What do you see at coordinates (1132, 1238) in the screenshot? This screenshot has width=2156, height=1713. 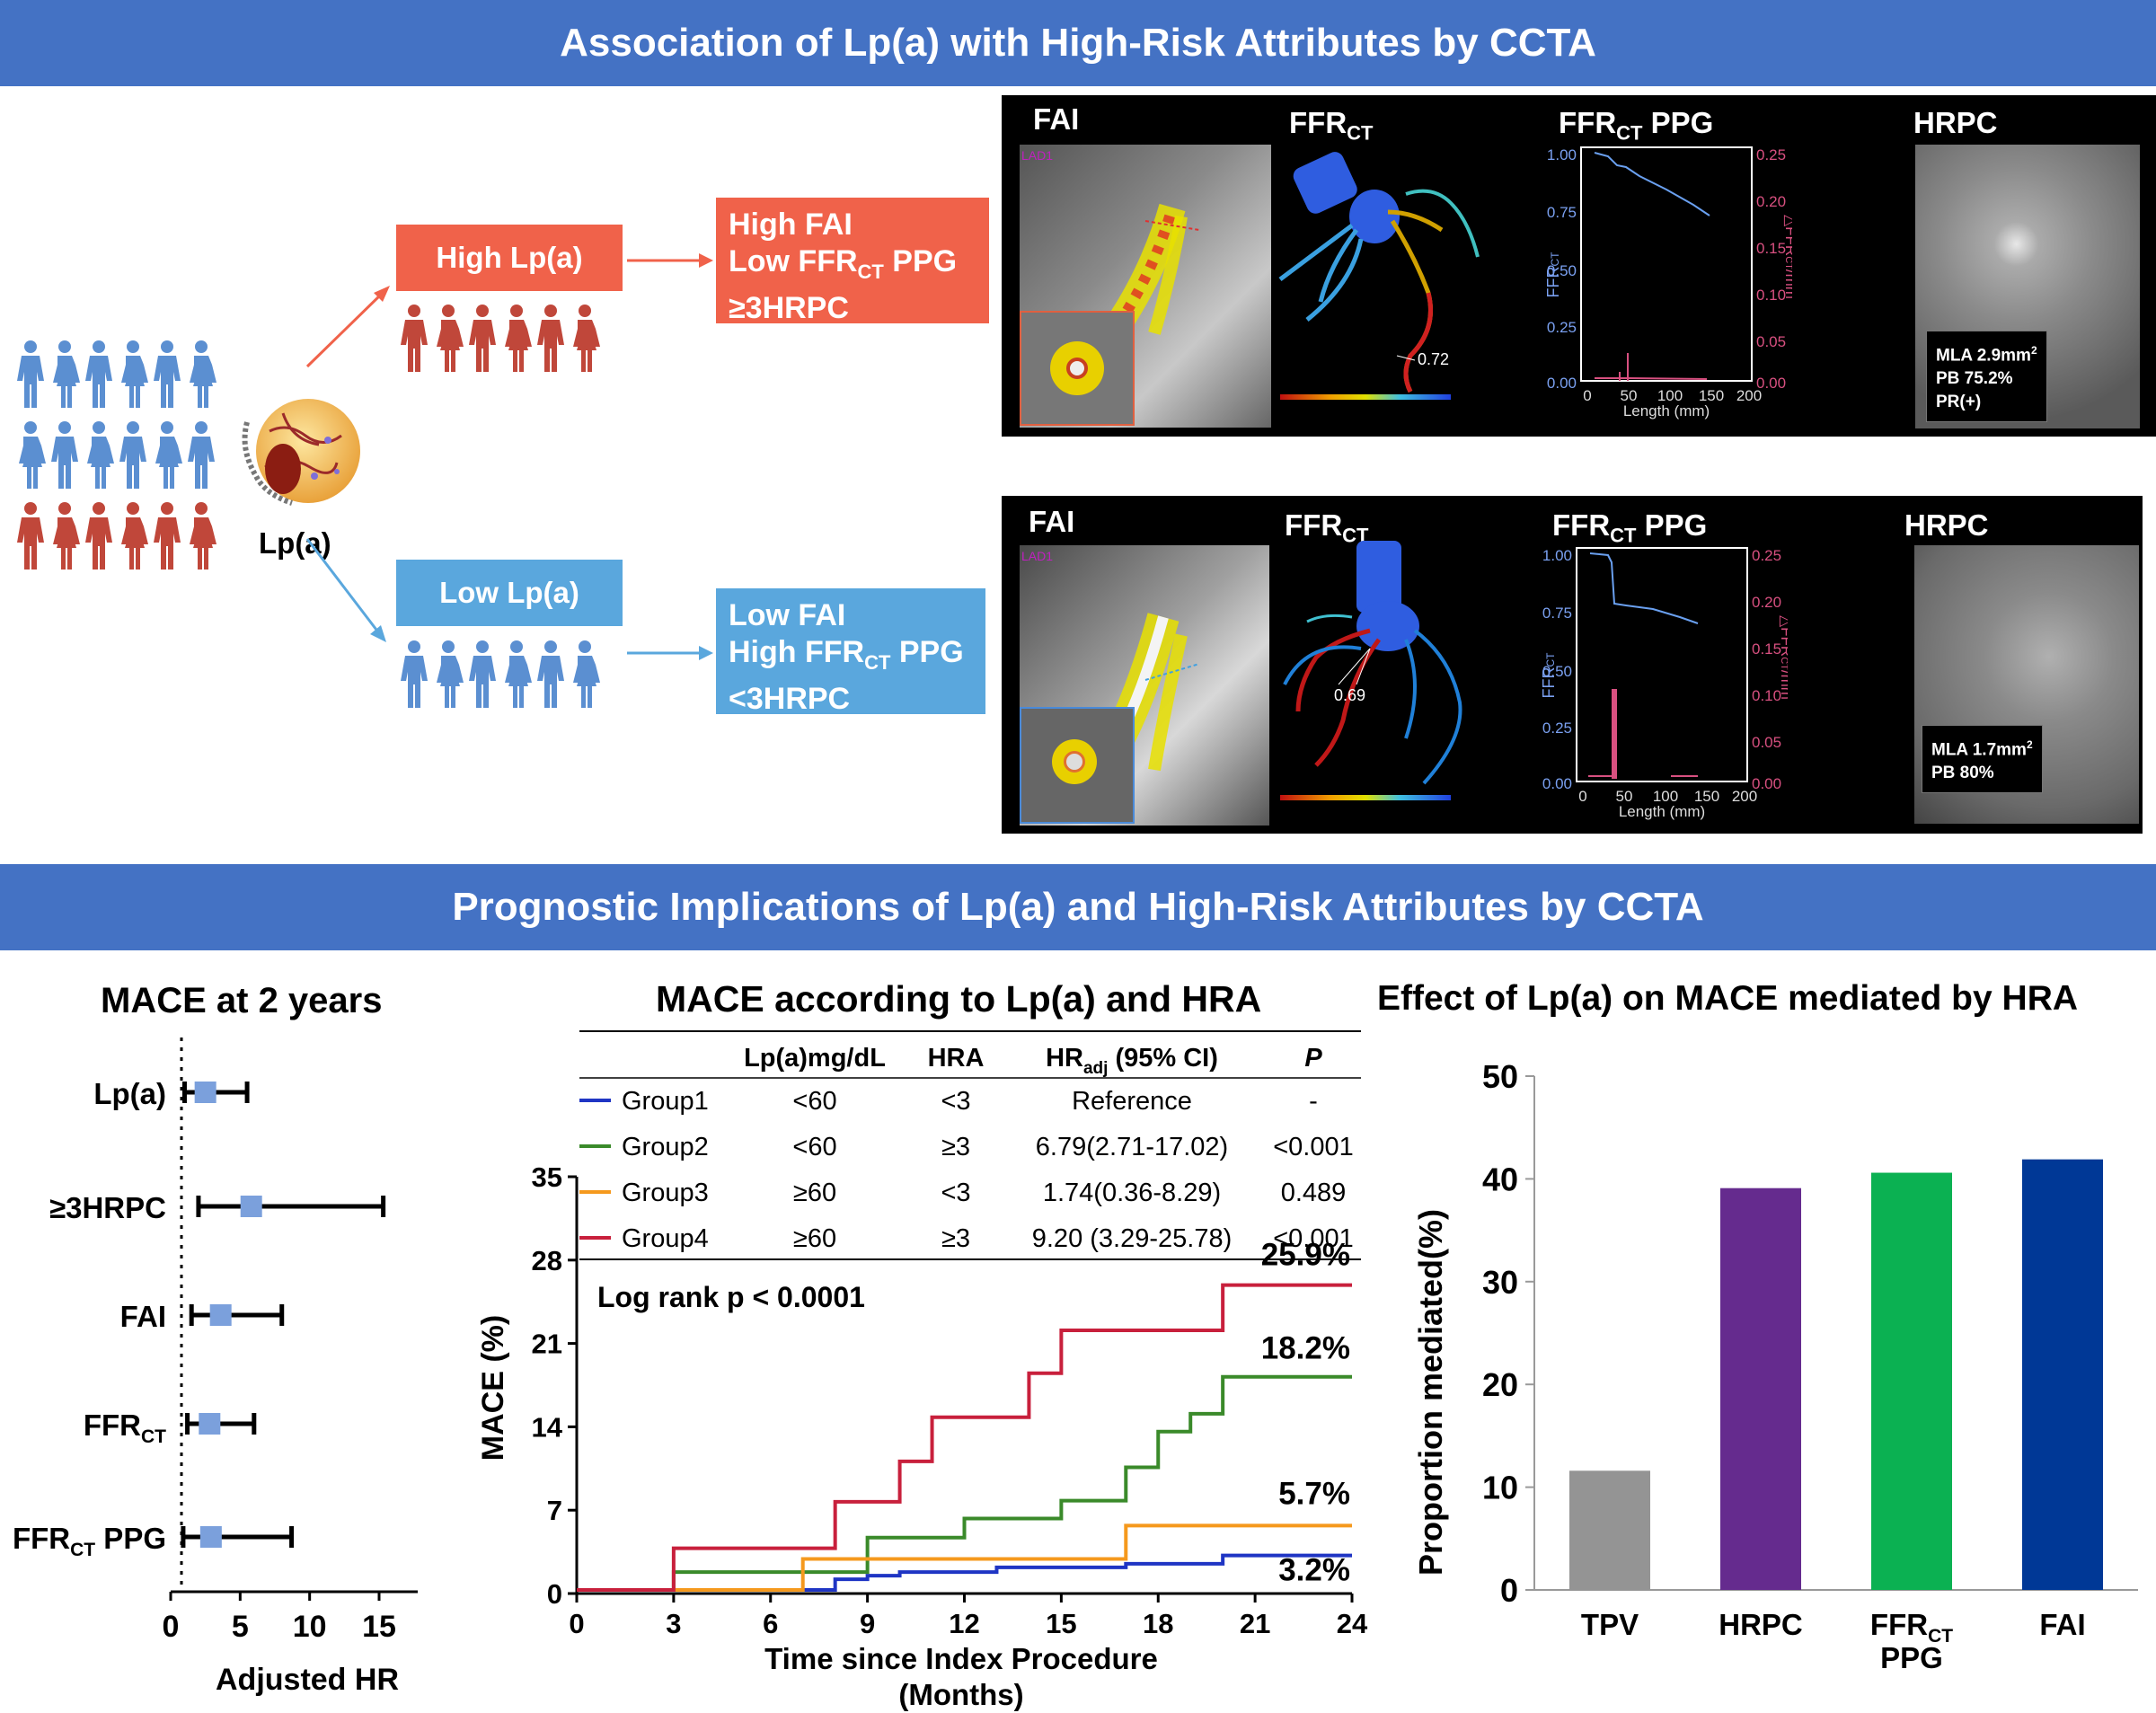 I see `km-cell-hr: 9.20 (3.29-25.78)` at bounding box center [1132, 1238].